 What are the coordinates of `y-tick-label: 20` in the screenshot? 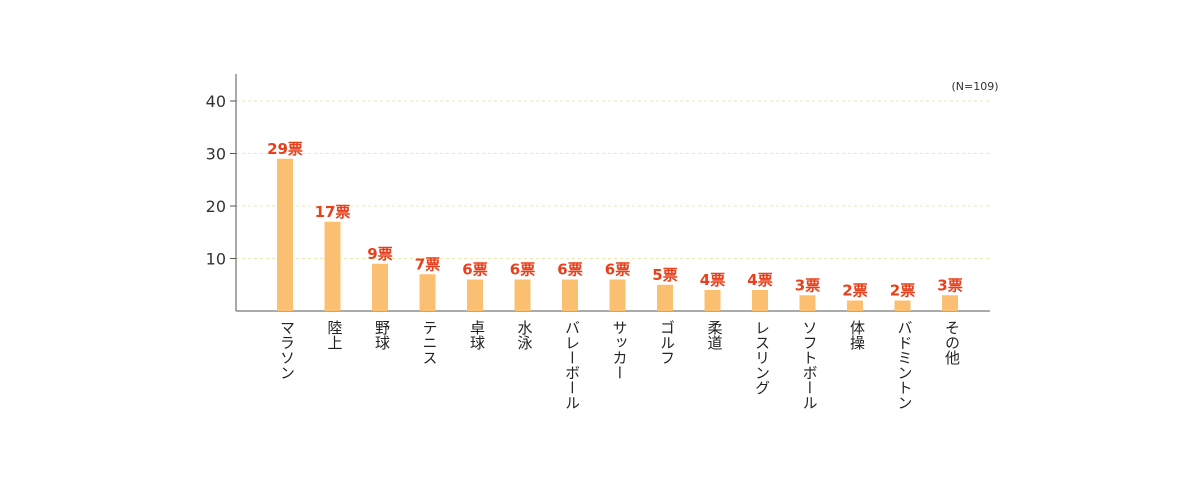 It's located at (216, 206).